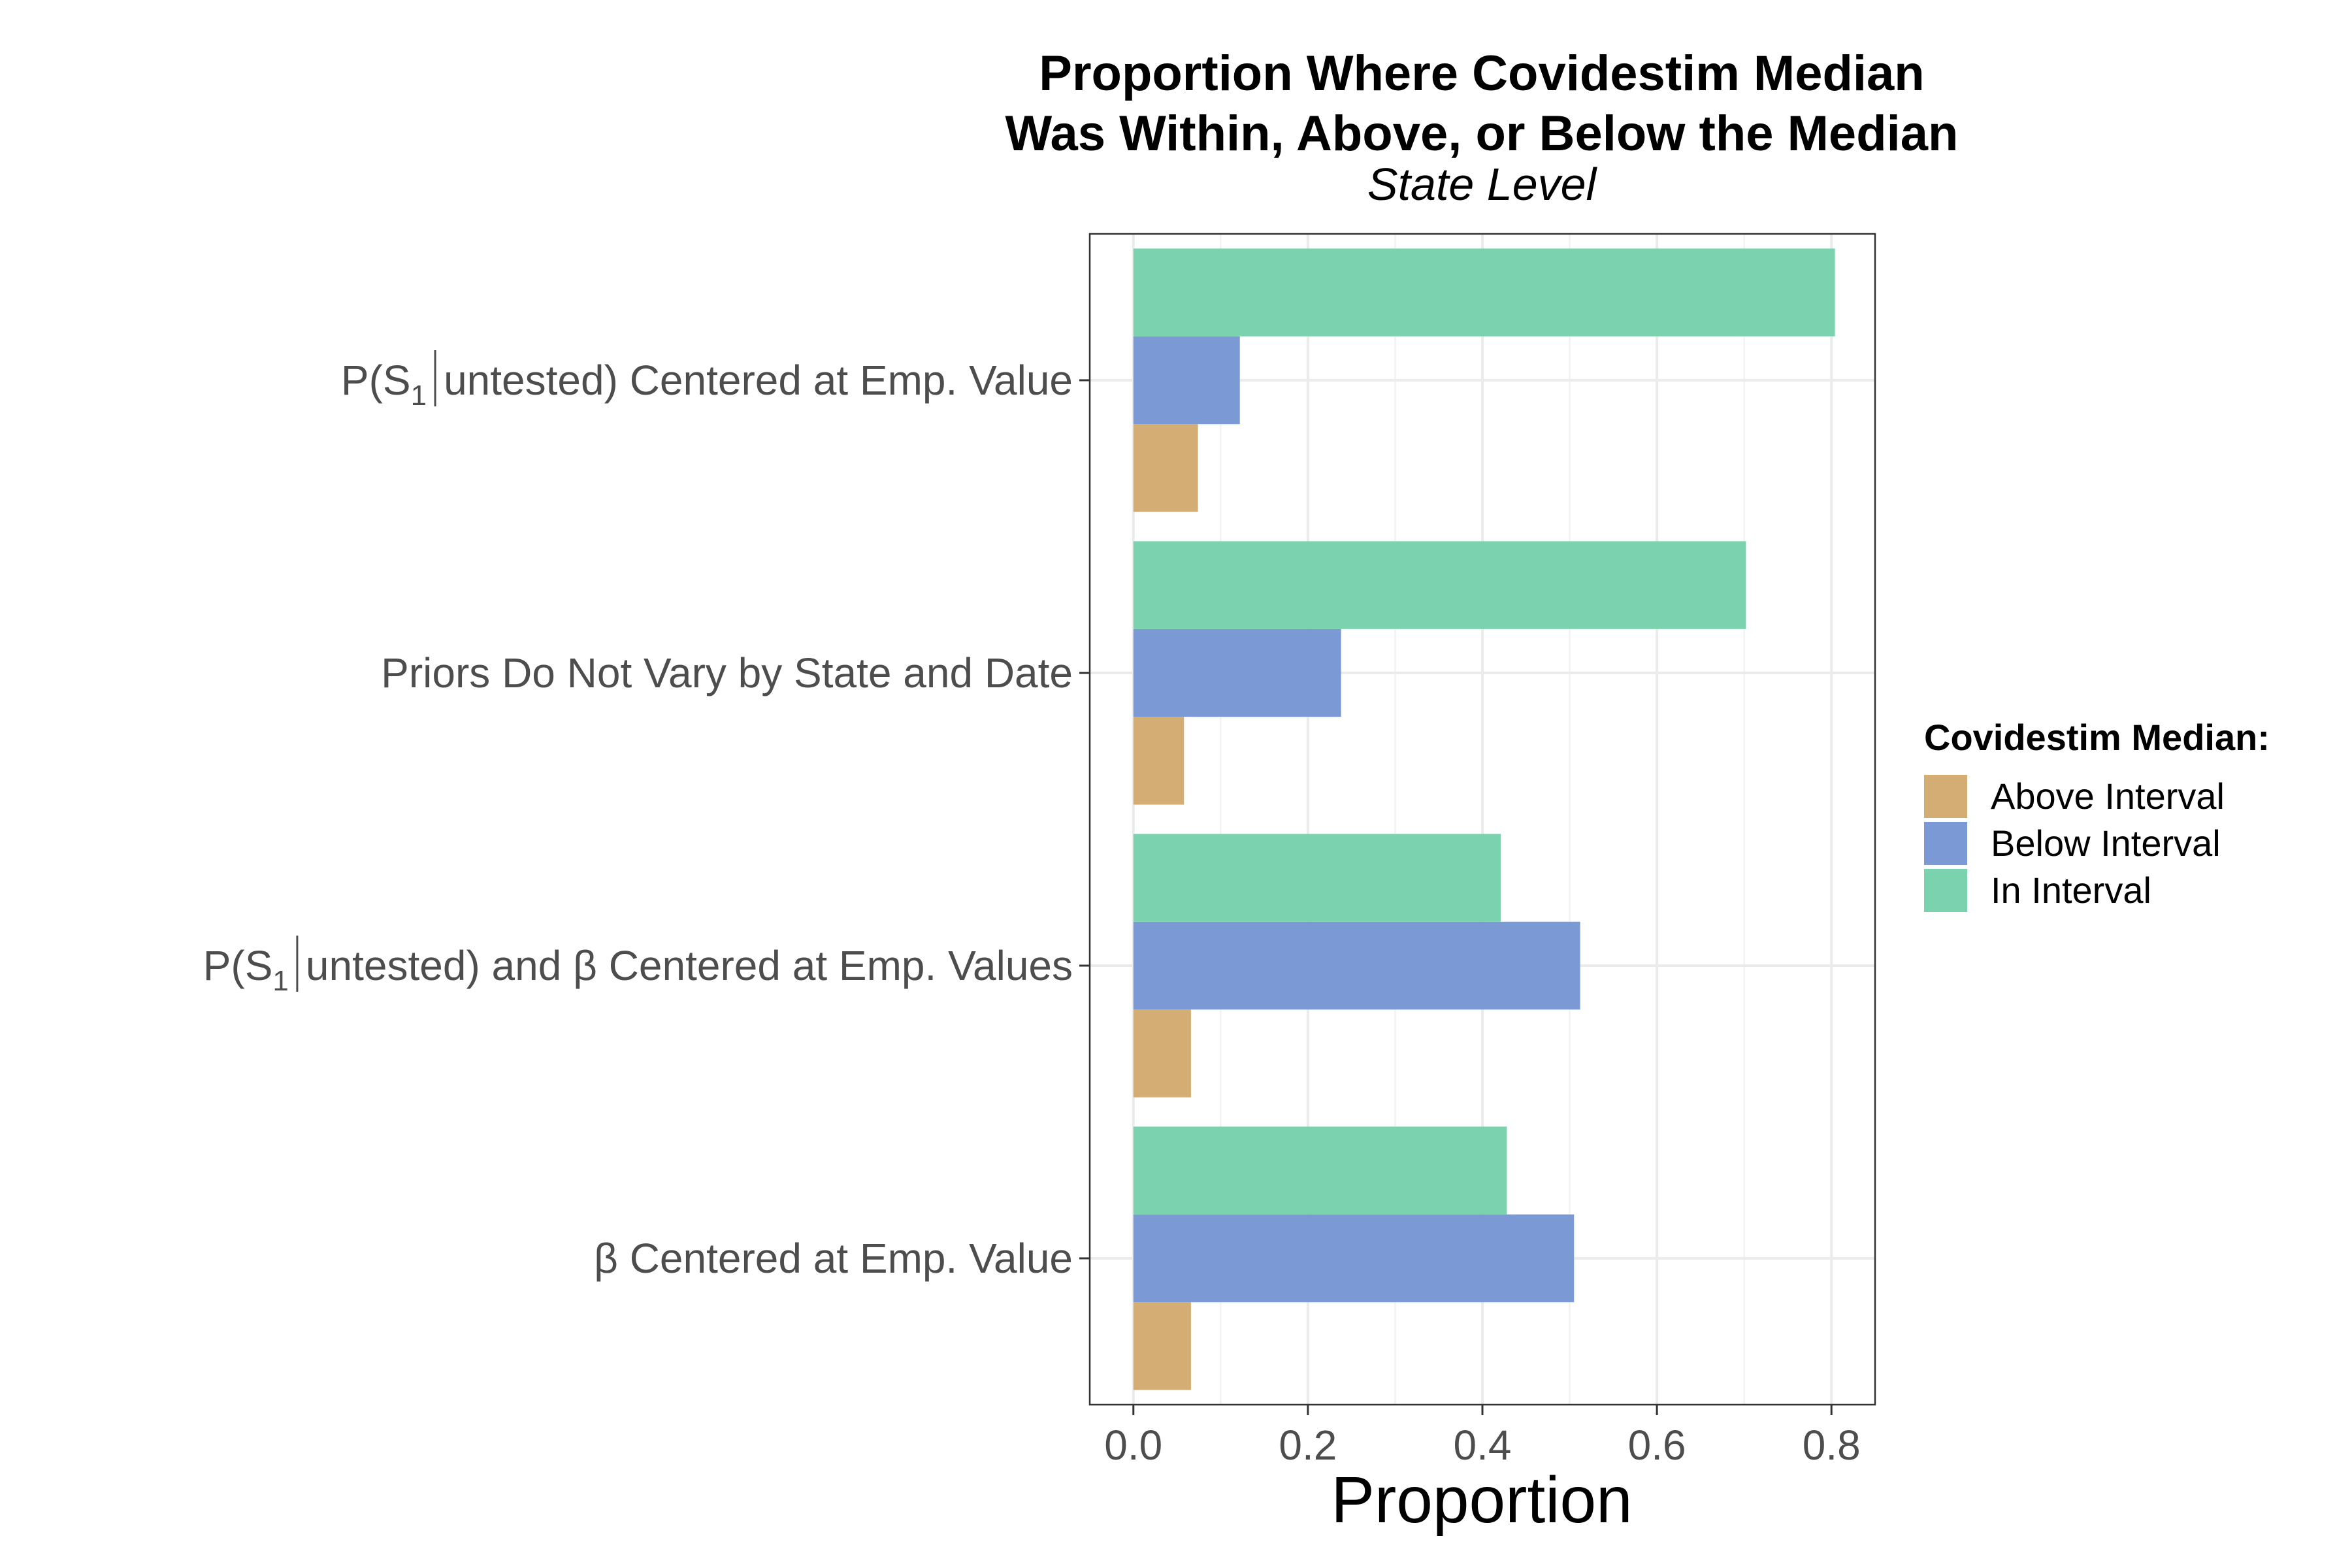 Image resolution: width=2352 pixels, height=1568 pixels. I want to click on chart-title-line-2: Was Within, Above, or Below the Median, so click(1482, 133).